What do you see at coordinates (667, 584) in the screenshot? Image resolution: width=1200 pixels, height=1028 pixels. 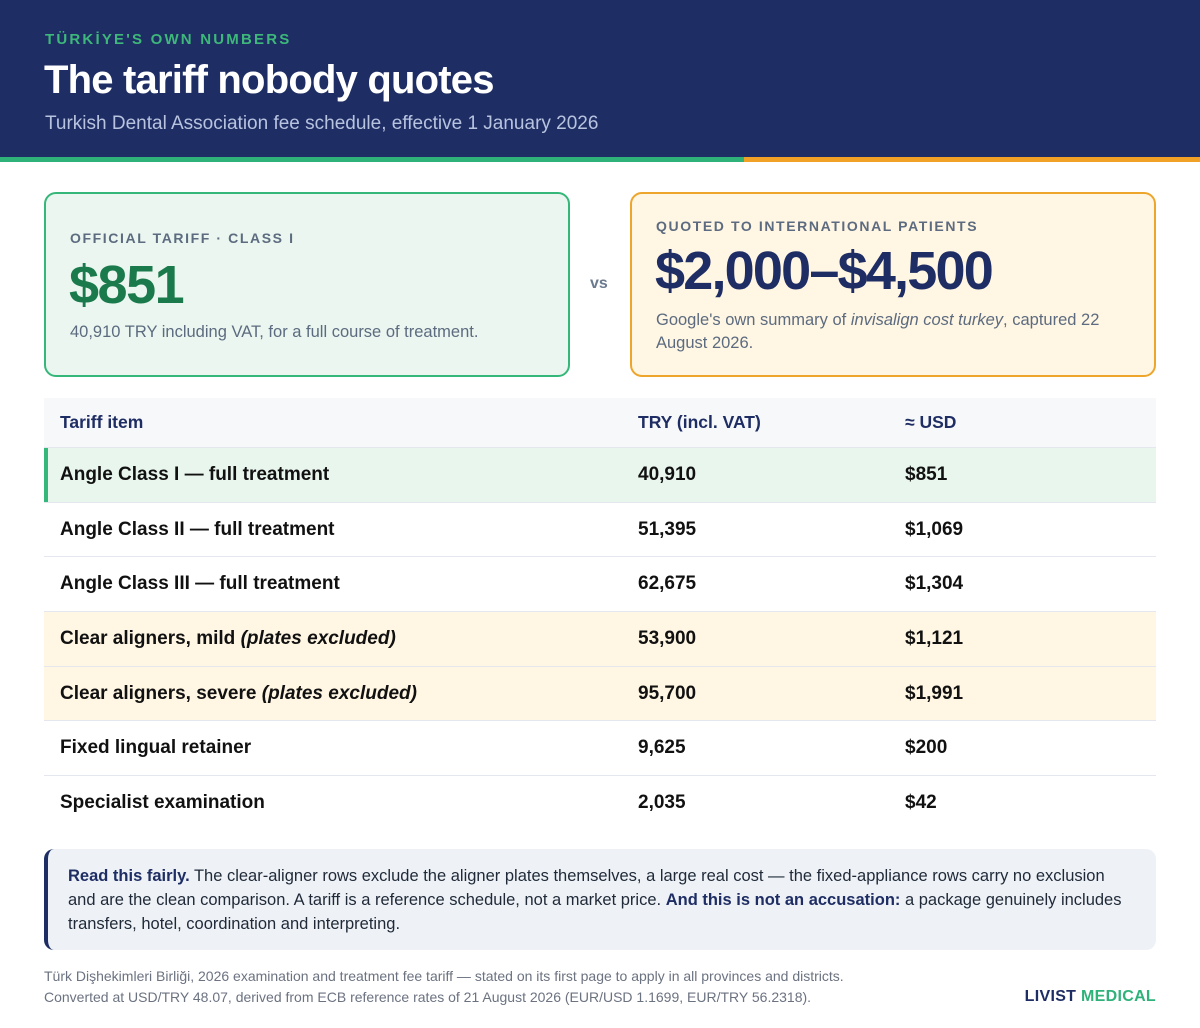 I see `row-try: 62,675` at bounding box center [667, 584].